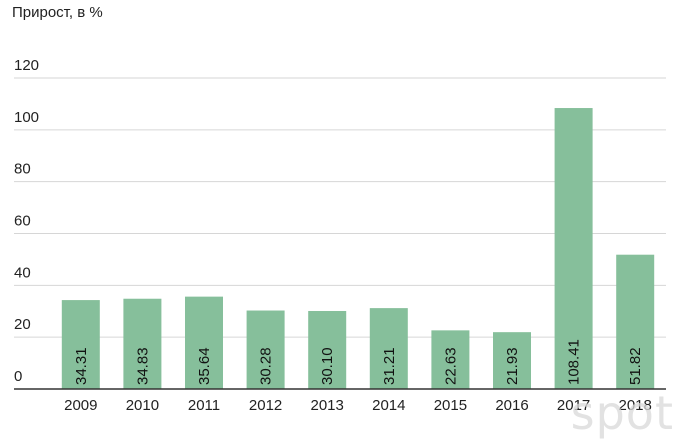  Describe the element at coordinates (573, 405) in the screenshot. I see `x-tick-label: 2017` at that location.